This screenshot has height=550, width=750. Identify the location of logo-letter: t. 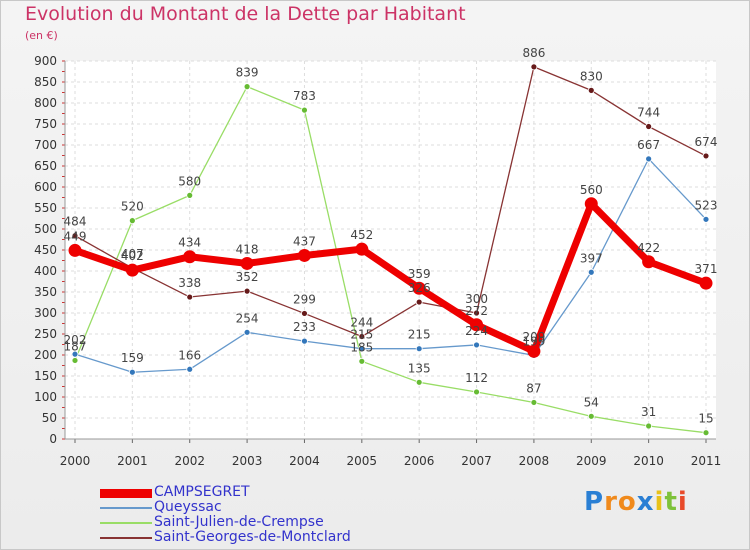
(671, 502).